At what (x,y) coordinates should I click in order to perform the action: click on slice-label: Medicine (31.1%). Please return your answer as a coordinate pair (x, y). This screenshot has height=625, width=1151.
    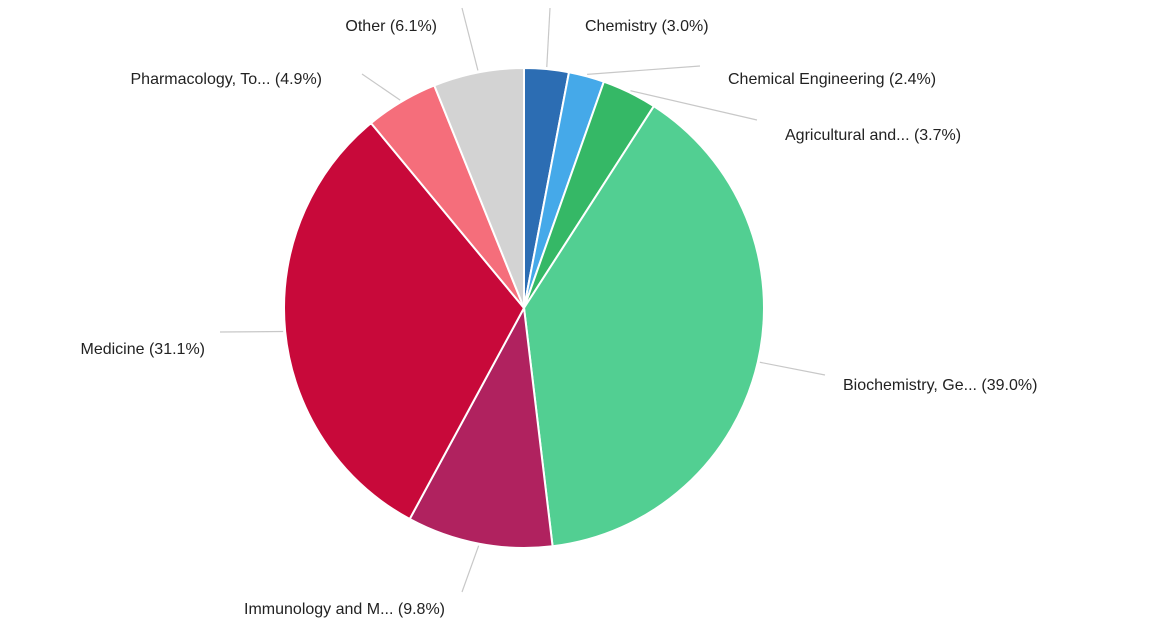
    Looking at the image, I should click on (143, 349).